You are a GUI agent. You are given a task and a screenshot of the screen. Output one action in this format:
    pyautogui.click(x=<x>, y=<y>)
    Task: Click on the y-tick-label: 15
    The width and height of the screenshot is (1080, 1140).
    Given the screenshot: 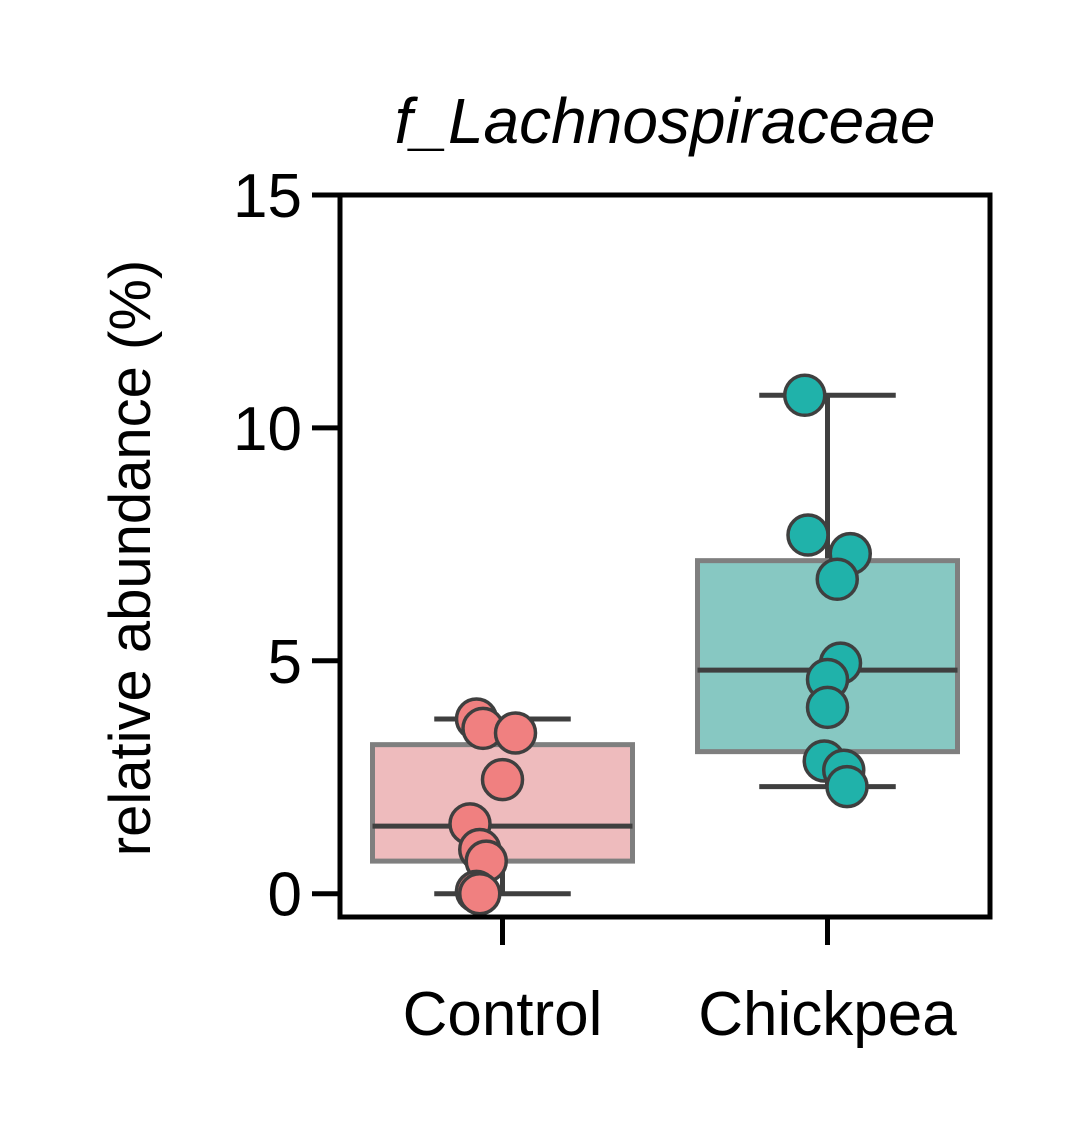 What is the action you would take?
    pyautogui.click(x=267, y=196)
    